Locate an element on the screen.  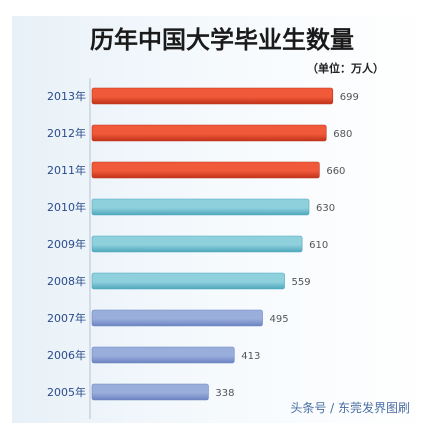
y-tick-label: 2012年 is located at coordinates (66, 133).